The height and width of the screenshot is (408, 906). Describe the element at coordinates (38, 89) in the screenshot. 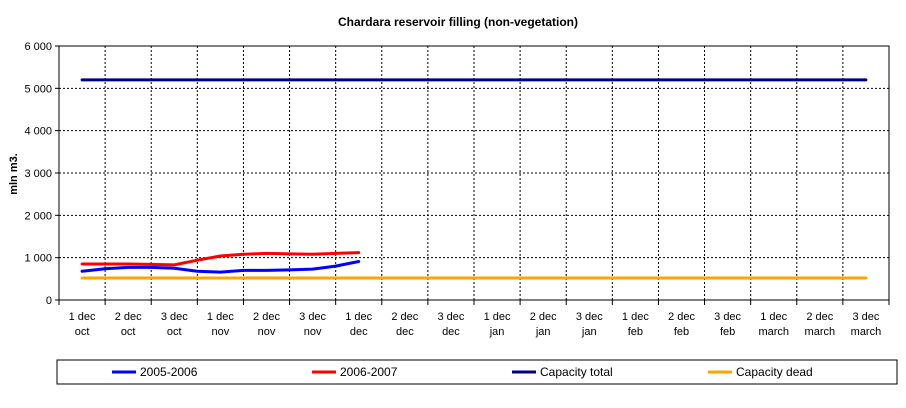

I see `y-tick-label: 5 000` at that location.